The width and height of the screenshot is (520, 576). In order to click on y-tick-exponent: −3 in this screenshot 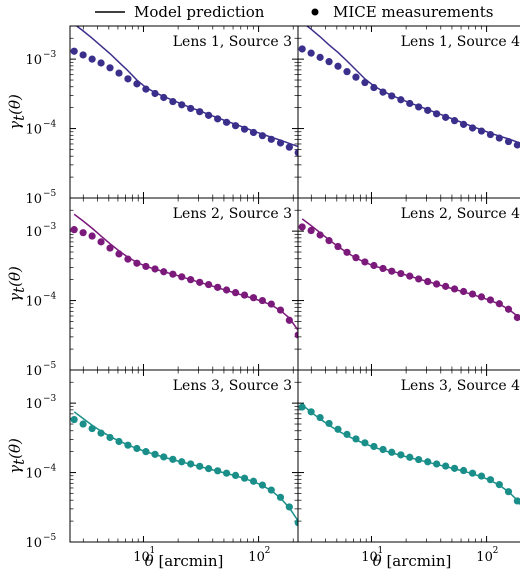, I will do `click(50, 227)`.